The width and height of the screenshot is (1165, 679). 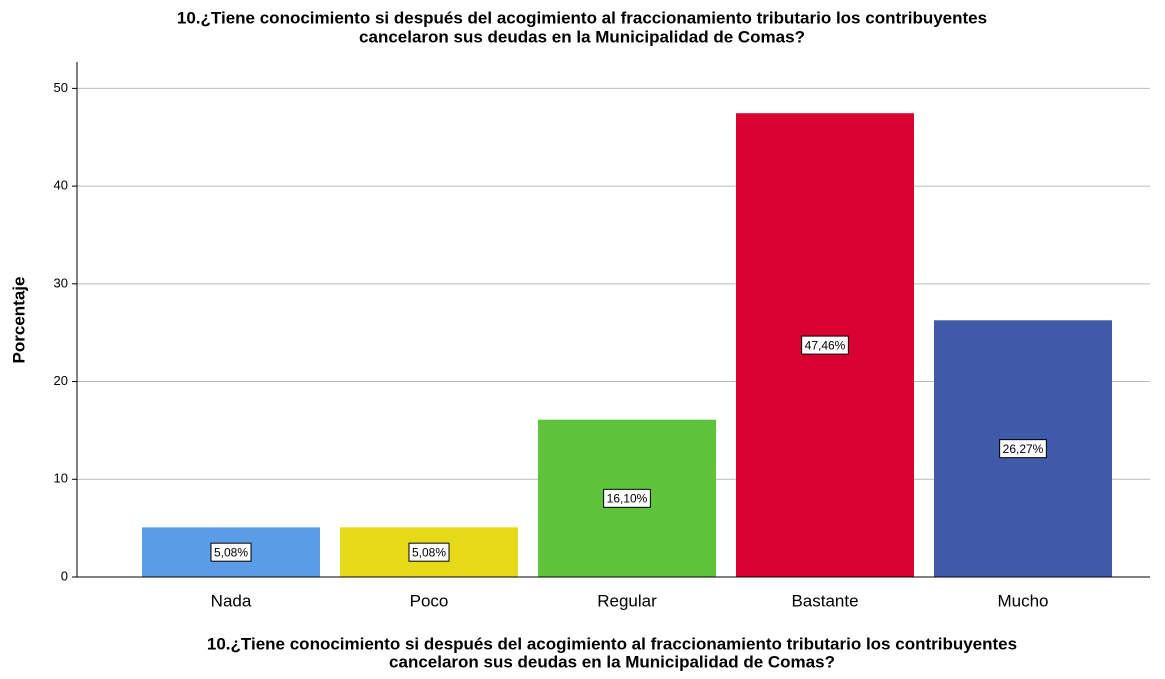 I want to click on y-tick-label: 0, so click(x=64, y=575).